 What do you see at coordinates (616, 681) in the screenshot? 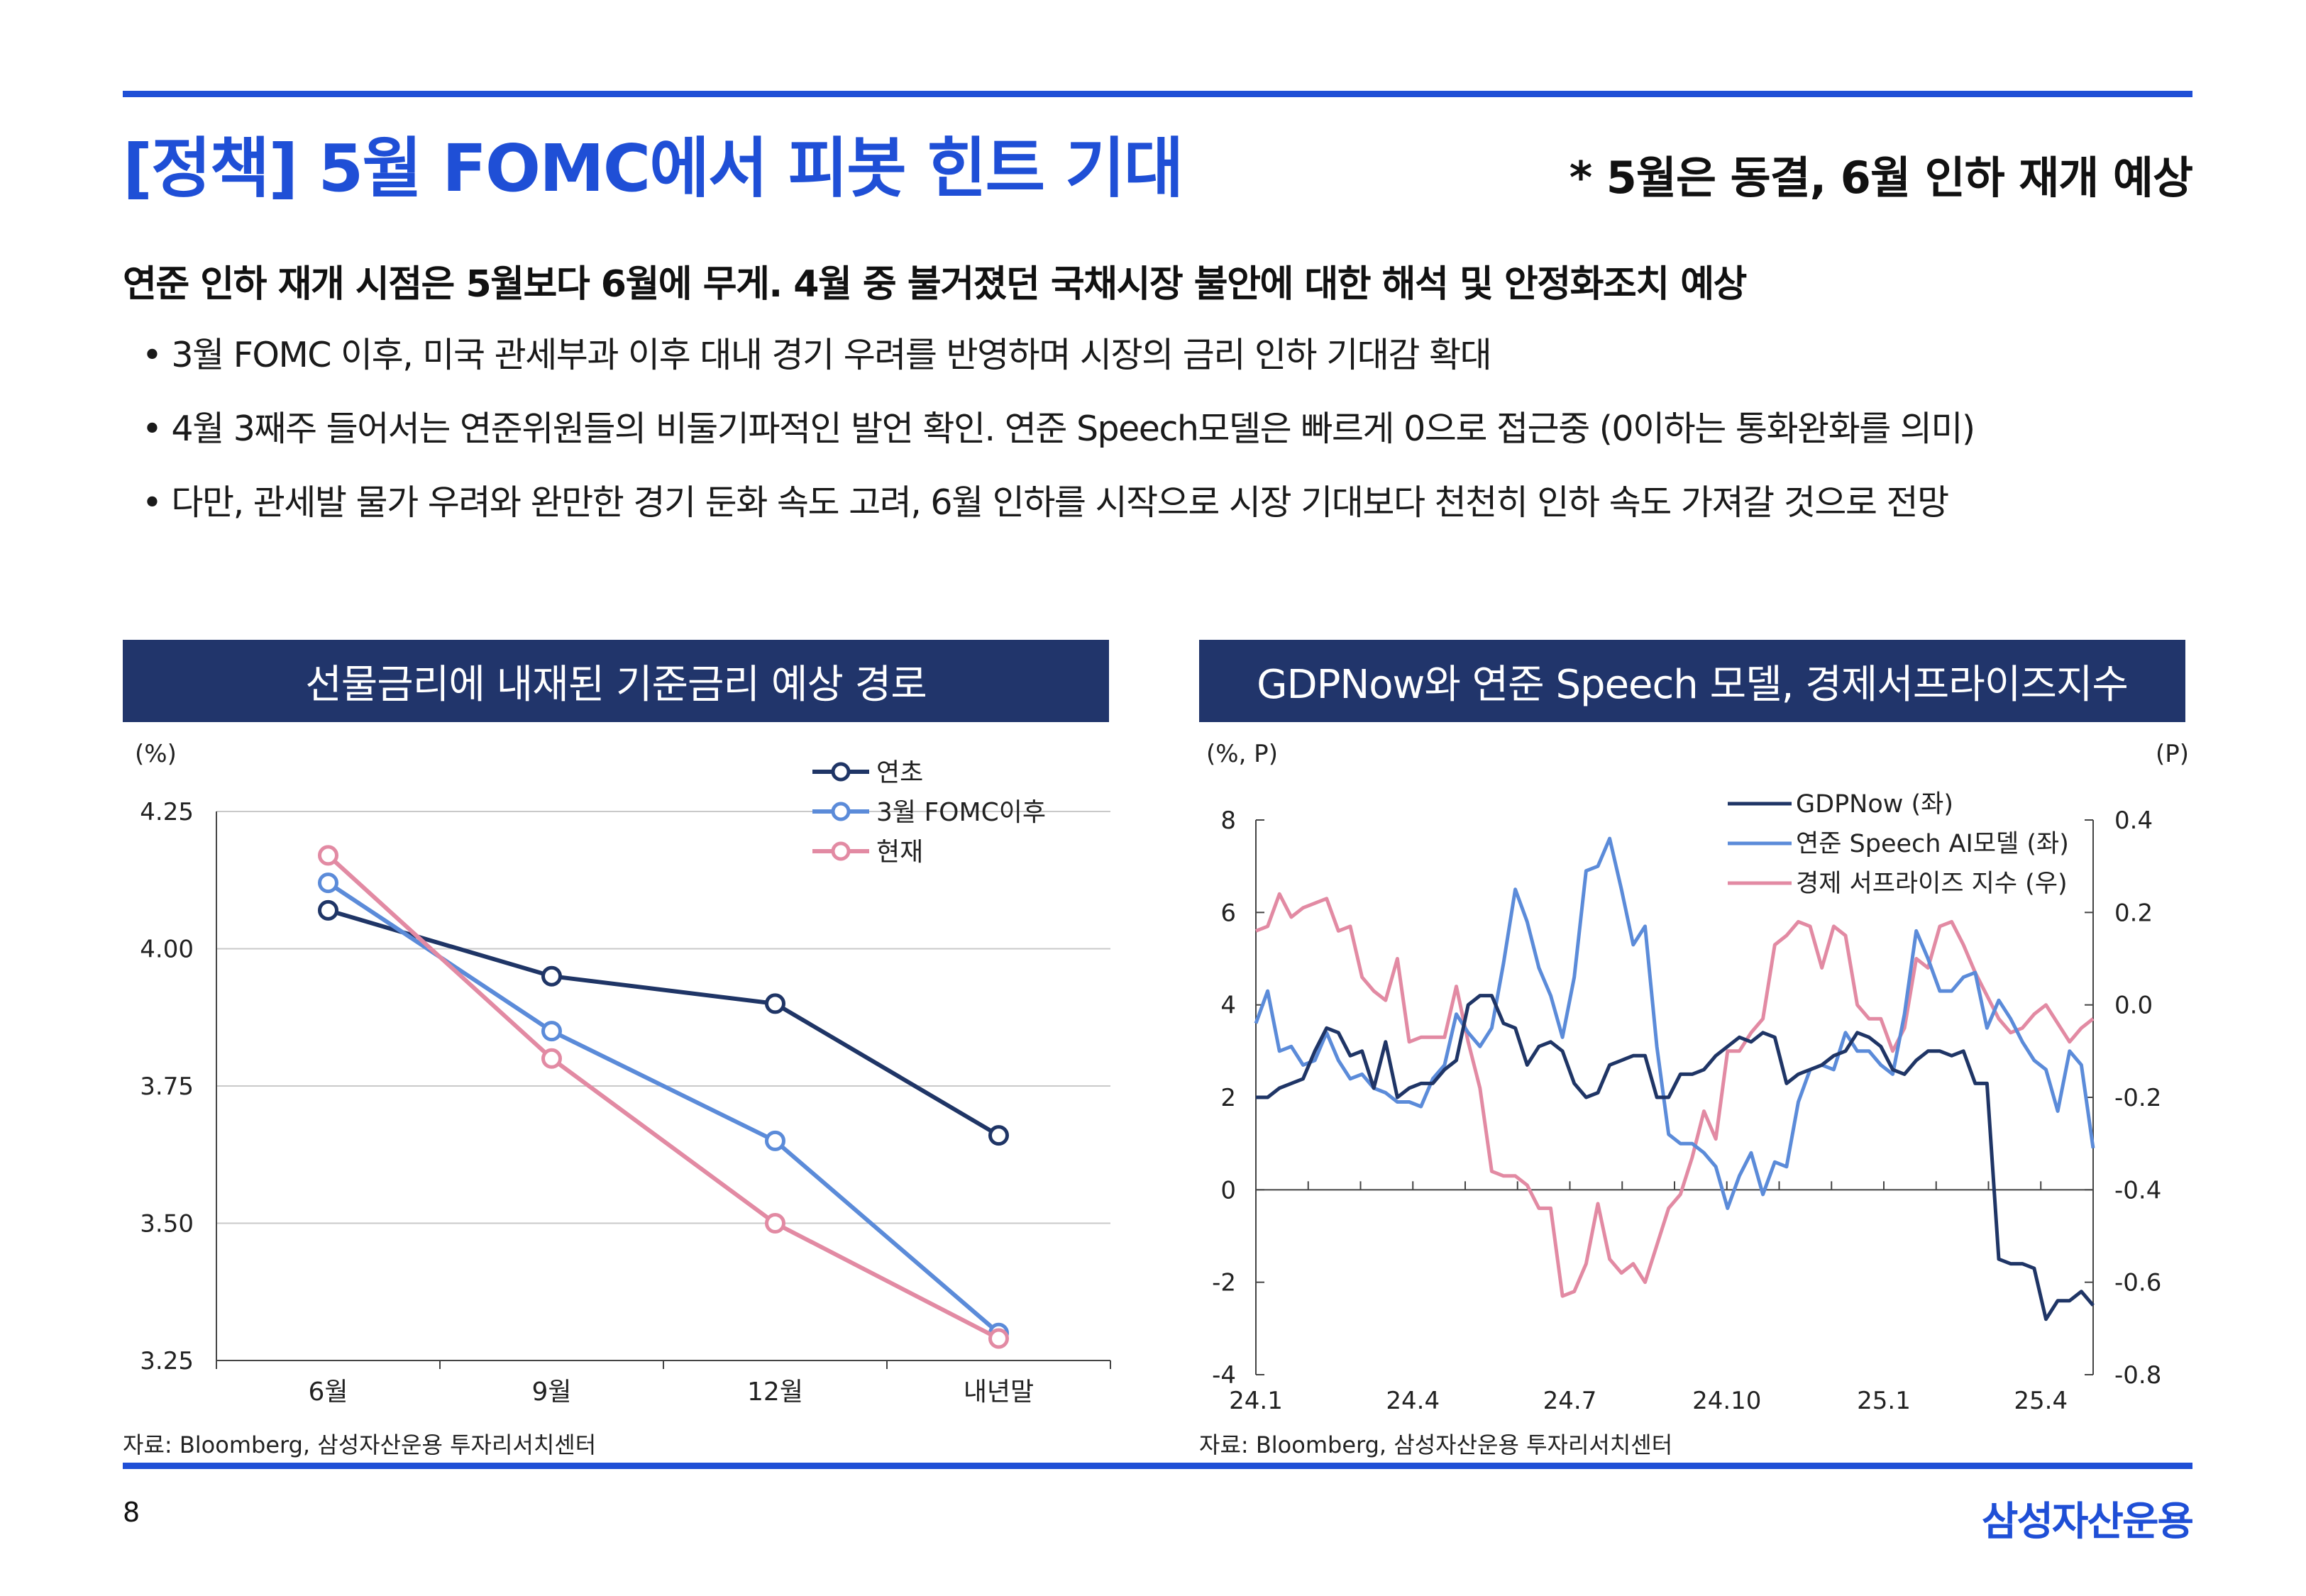
I see `left-chart-header: 선물금리에 내재된 기준금리 예상 경로` at bounding box center [616, 681].